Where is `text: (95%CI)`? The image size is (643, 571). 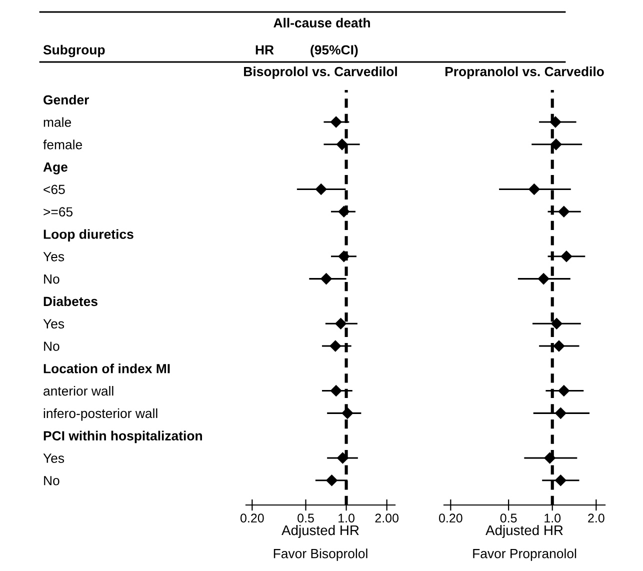
text: (95%CI) is located at coordinates (334, 51).